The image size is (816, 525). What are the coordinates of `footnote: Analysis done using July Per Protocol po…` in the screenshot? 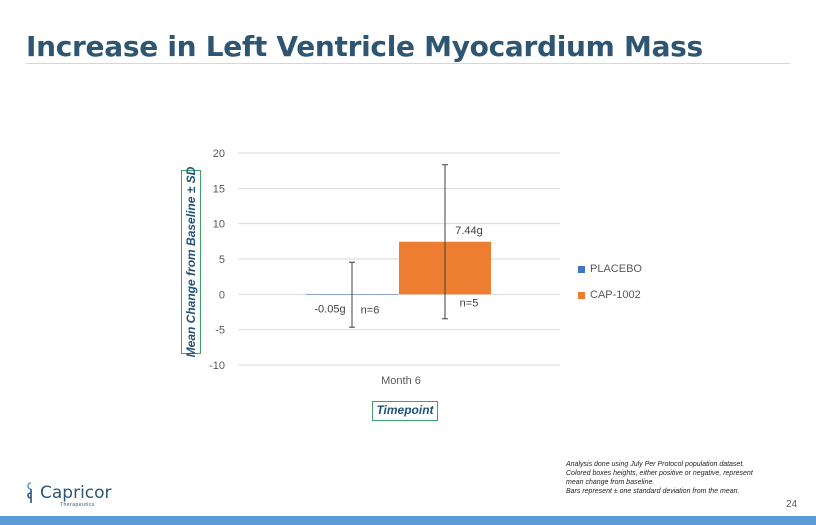 It's located at (676, 478).